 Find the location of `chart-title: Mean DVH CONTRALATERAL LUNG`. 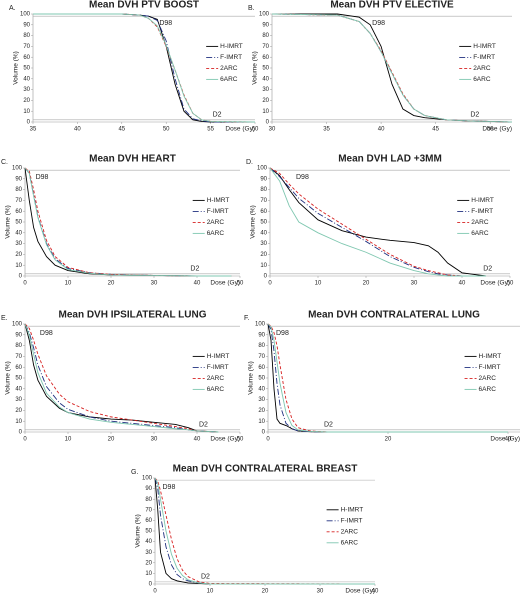

chart-title: Mean DVH CONTRALATERAL LUNG is located at coordinates (394, 315).